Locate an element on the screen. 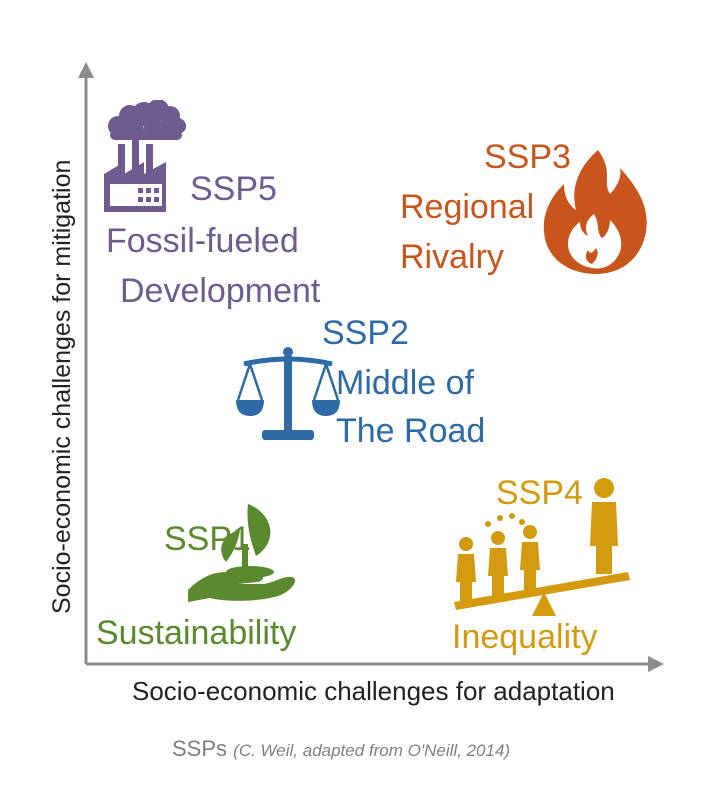 Image resolution: width=728 pixels, height=794 pixels. scales-icon is located at coordinates (288, 393).